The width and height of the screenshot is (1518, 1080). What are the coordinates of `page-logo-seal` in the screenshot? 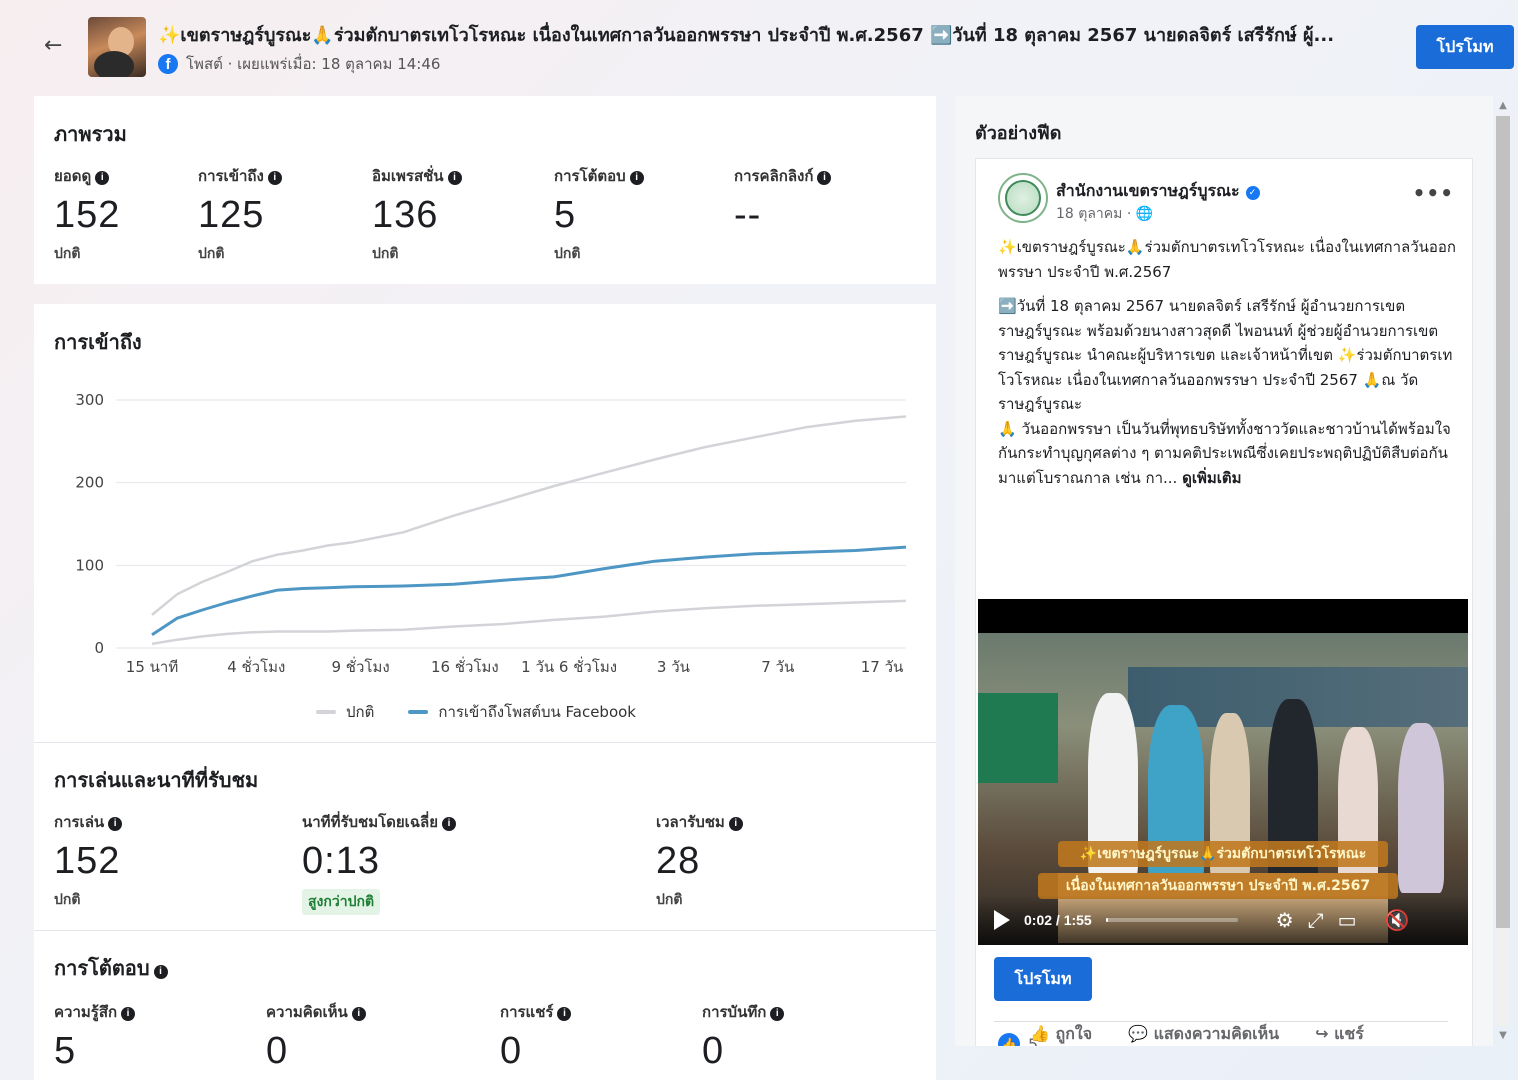 It's located at (1023, 198).